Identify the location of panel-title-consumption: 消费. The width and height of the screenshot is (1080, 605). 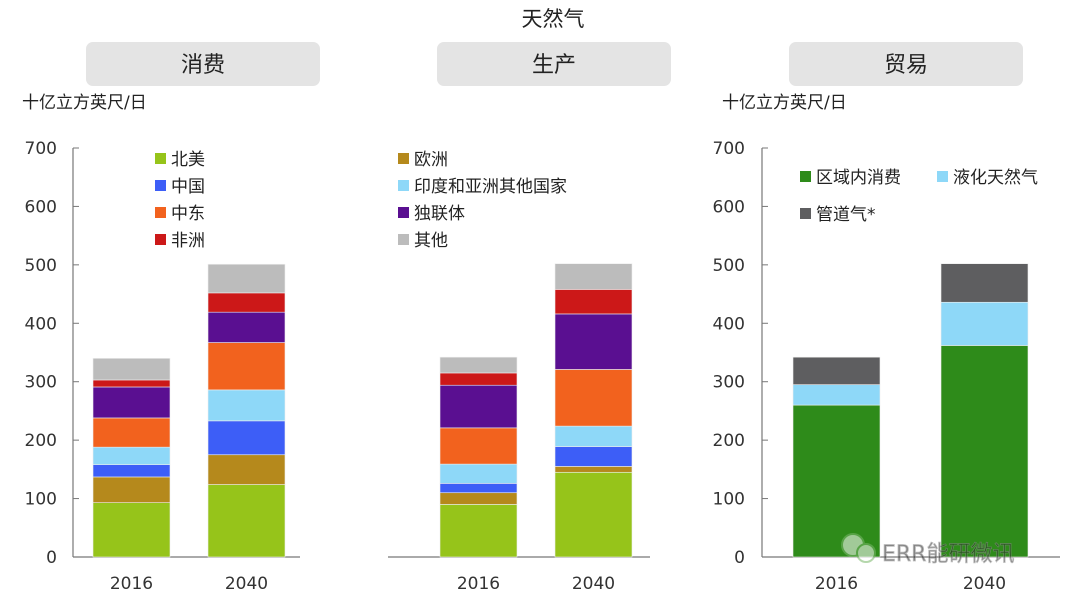
(203, 65).